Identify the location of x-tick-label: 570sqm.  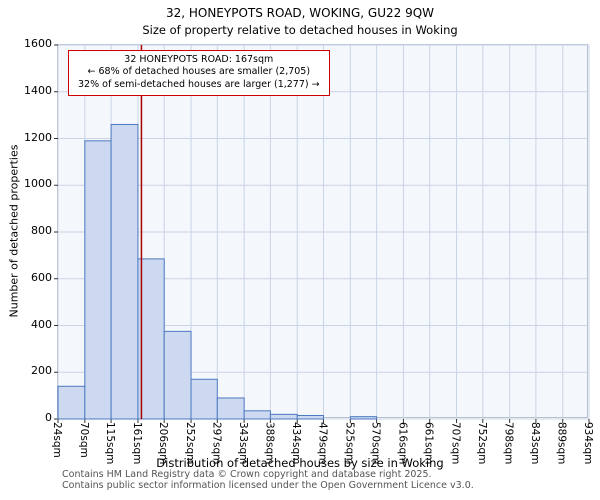
(375, 443).